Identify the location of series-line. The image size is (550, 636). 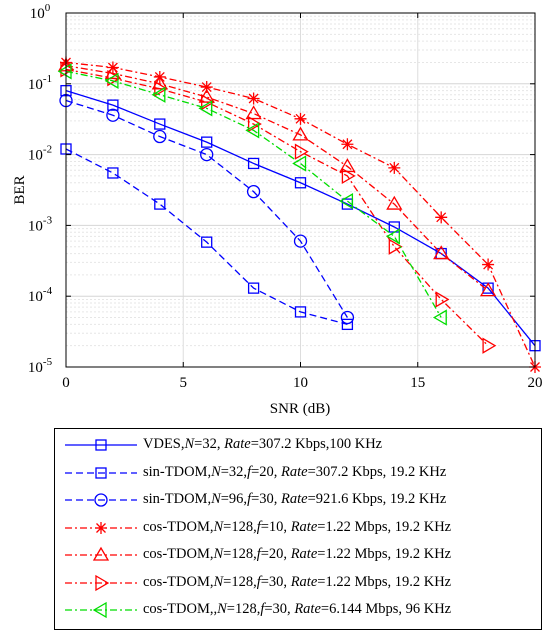
(206, 236).